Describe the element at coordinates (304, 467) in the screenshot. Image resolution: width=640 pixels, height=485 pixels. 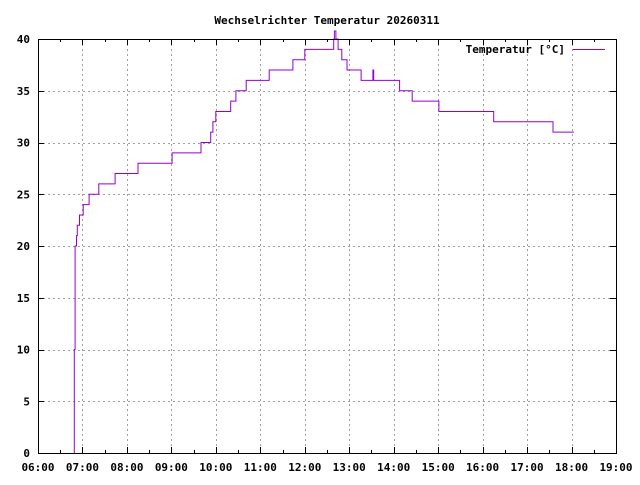
I see `x-tick-label: 12:00` at that location.